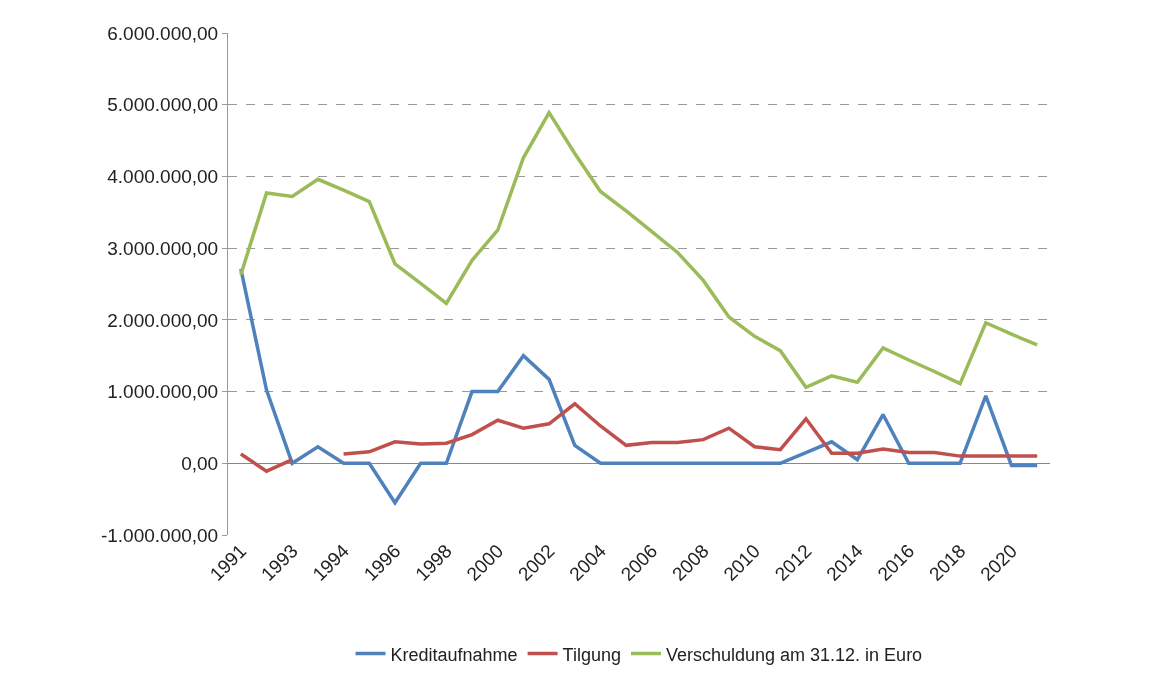  Describe the element at coordinates (794, 654) in the screenshot. I see `legend-label: Verschuldung am 31.12. in Euro` at that location.